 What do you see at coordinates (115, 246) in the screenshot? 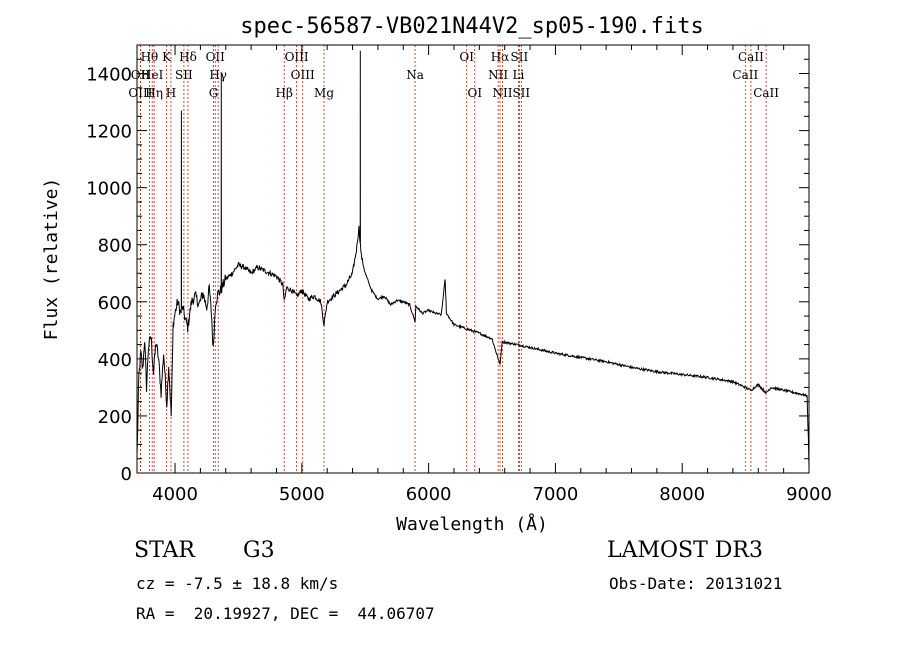
I see `y-tick-label: 800` at bounding box center [115, 246].